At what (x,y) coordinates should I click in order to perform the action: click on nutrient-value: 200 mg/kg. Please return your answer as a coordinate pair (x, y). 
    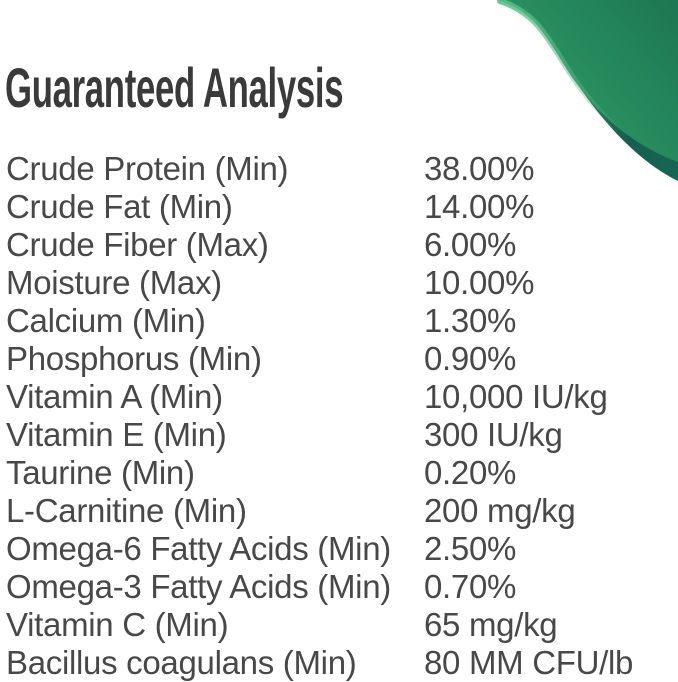
    Looking at the image, I should click on (500, 510).